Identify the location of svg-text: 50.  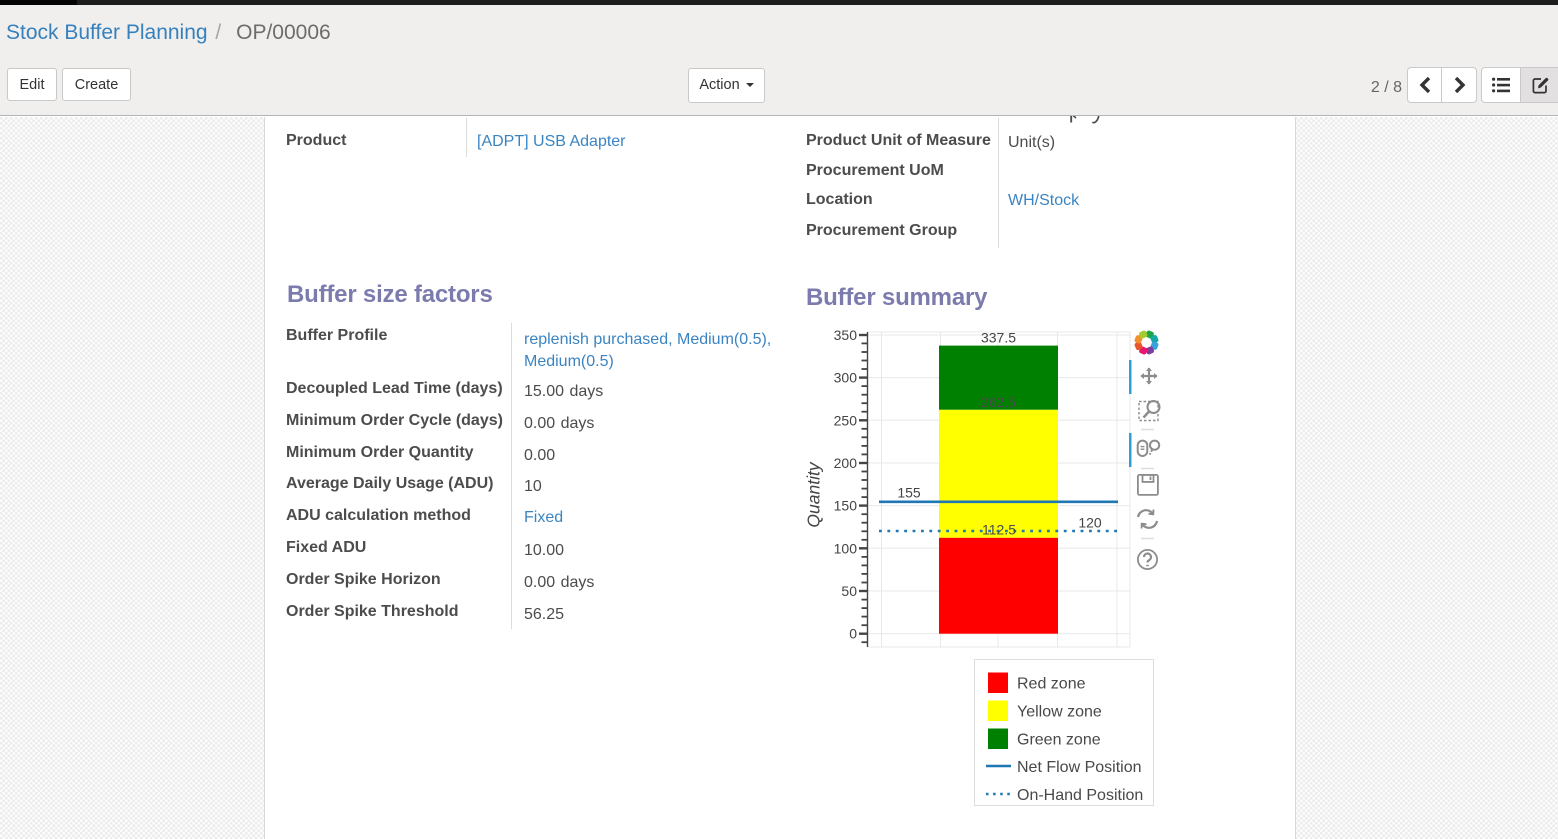
(849, 591).